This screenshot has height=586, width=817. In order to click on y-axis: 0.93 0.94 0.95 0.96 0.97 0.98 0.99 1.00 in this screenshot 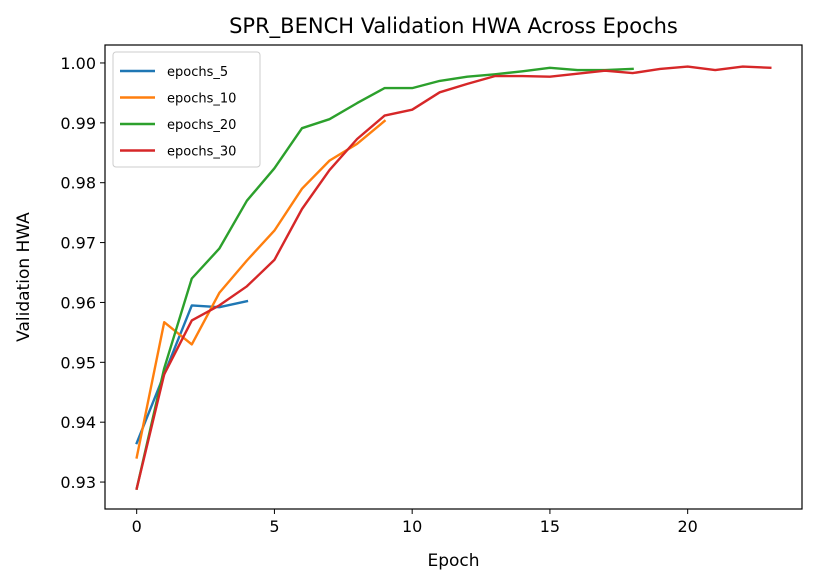, I will do `click(82, 273)`.